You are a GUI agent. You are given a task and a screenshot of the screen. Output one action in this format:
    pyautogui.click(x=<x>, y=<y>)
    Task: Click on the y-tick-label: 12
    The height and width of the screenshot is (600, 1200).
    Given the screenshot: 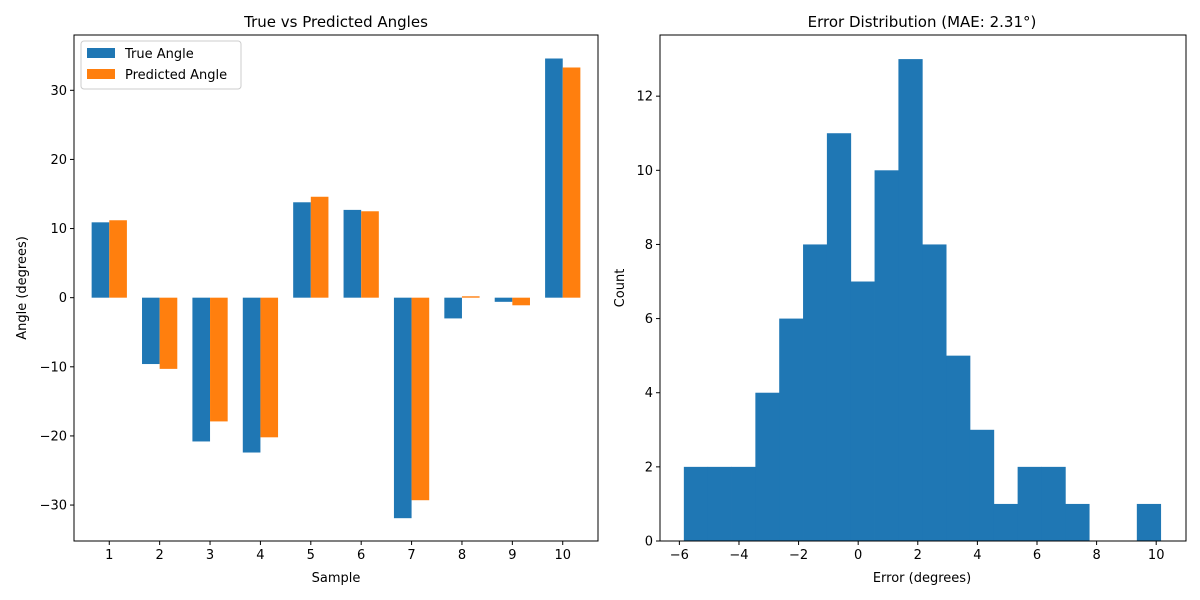 What is the action you would take?
    pyautogui.click(x=644, y=97)
    